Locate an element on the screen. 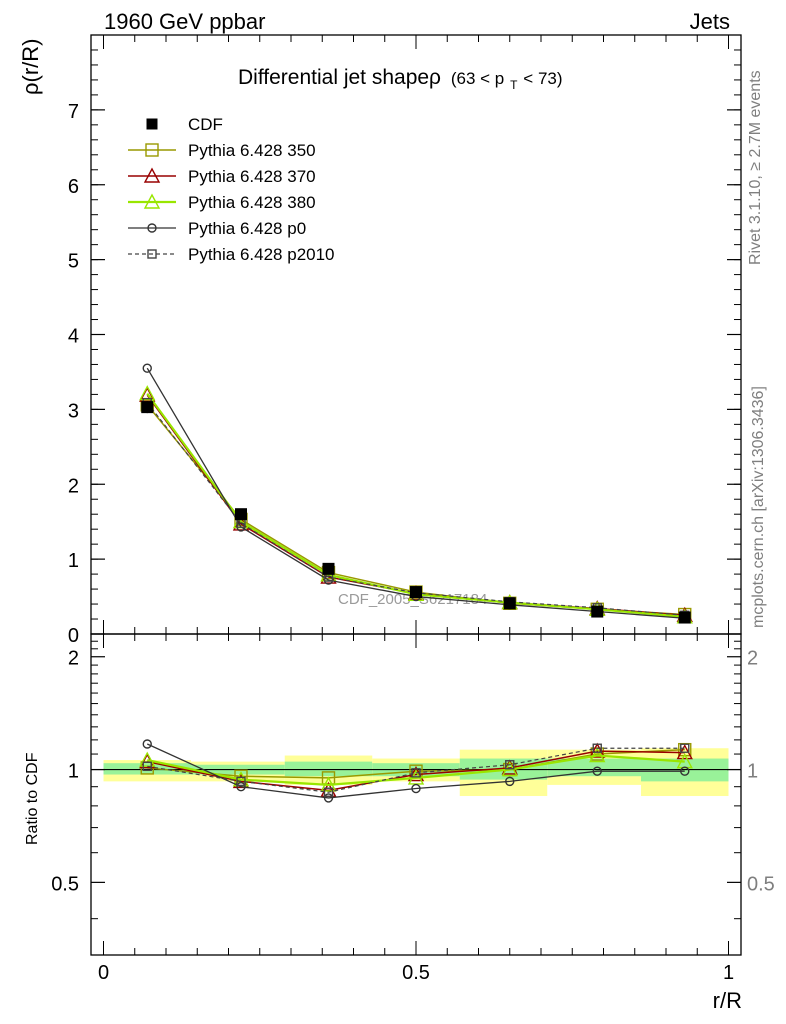 The height and width of the screenshot is (1024, 786). main-line-p2010 is located at coordinates (415, 509).